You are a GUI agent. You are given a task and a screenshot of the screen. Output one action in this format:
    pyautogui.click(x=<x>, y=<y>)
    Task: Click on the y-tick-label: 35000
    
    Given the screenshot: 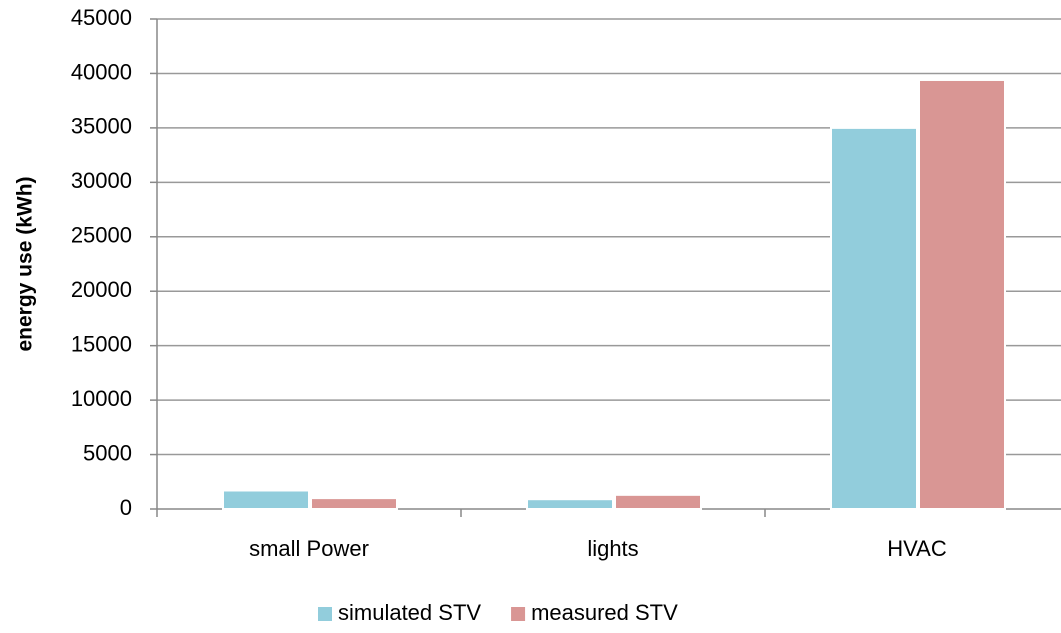 What is the action you would take?
    pyautogui.click(x=101, y=126)
    